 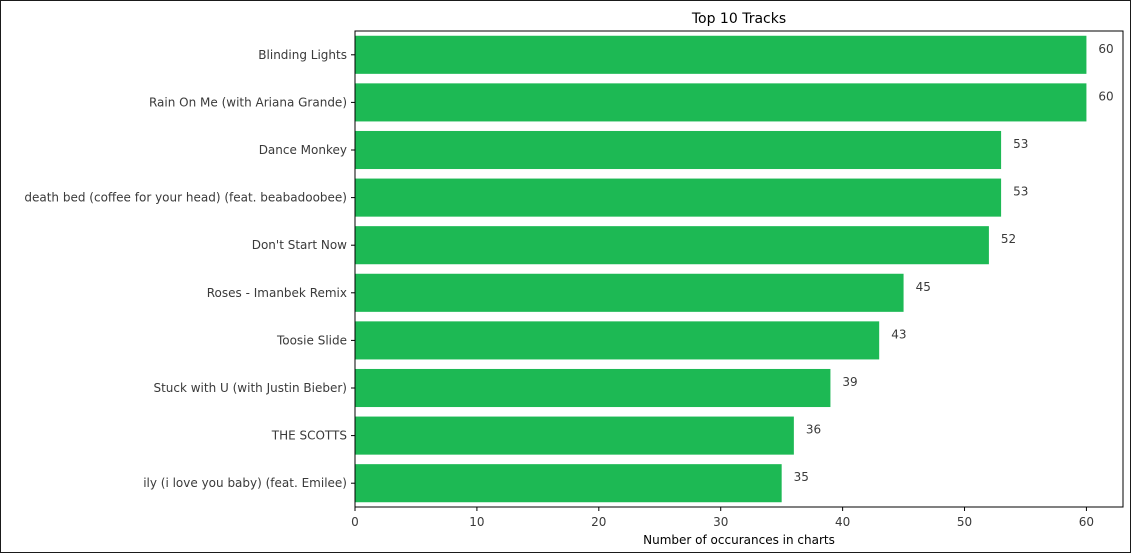 What do you see at coordinates (311, 340) in the screenshot?
I see `y-tick-label: Toosie Slide` at bounding box center [311, 340].